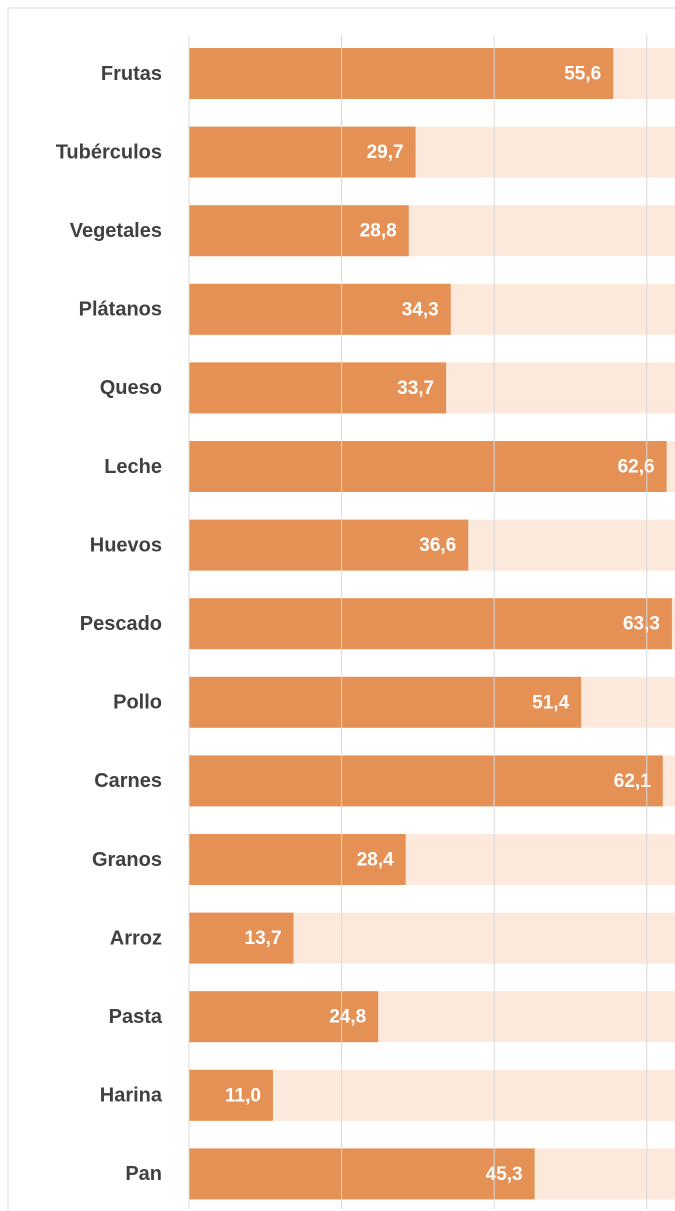  I want to click on y-tick-label: Pan, so click(143, 1174).